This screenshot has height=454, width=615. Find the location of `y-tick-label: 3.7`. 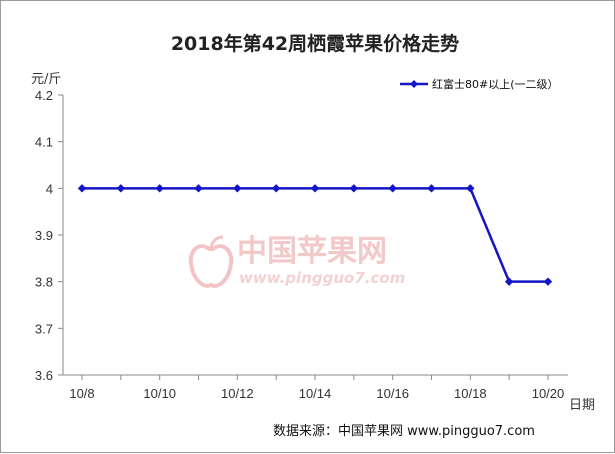

y-tick-label: 3.7 is located at coordinates (44, 328).